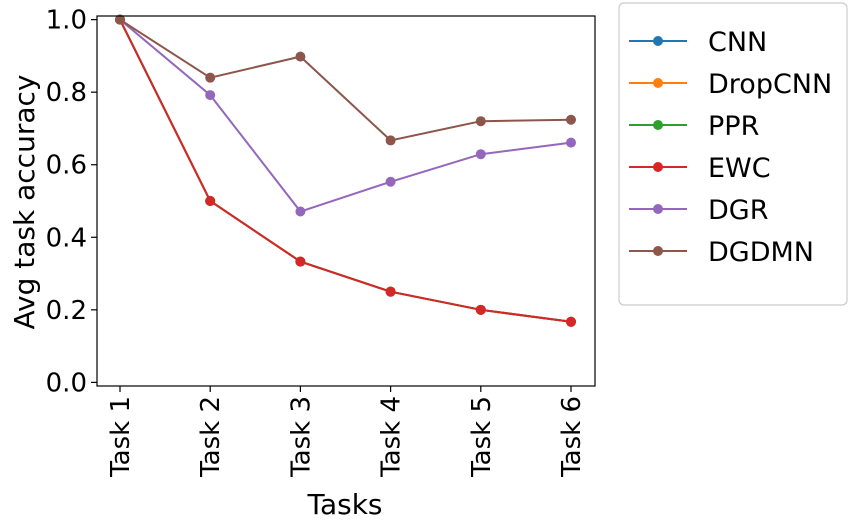 This screenshot has width=856, height=531. I want to click on x-tick-label: Task 3, so click(301, 437).